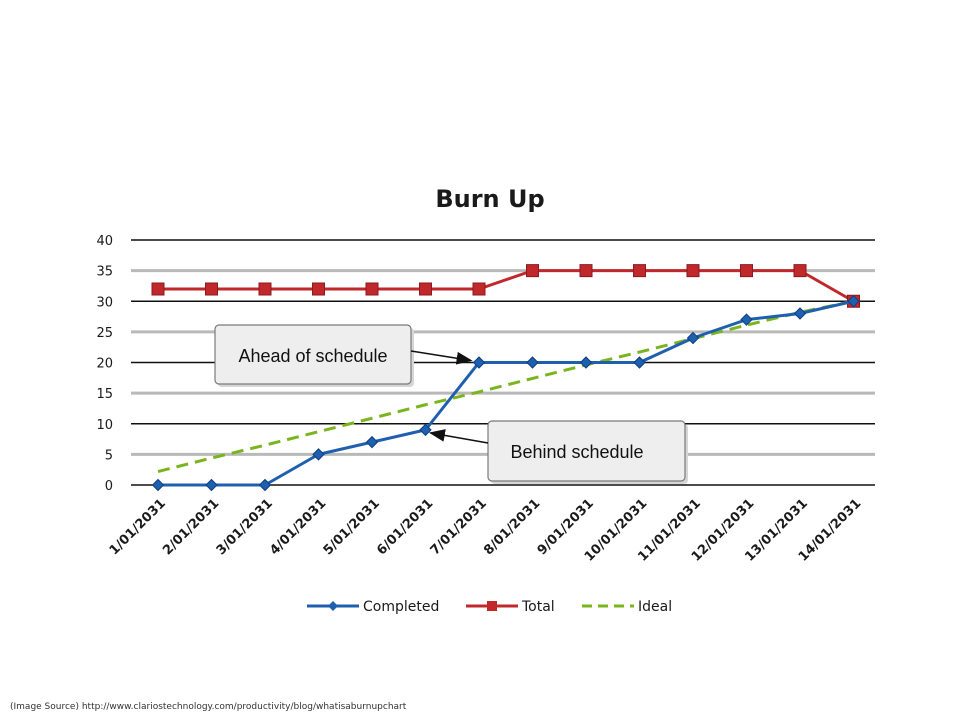 The height and width of the screenshot is (720, 960). I want to click on callout-behind: Behind schedule, so click(558, 452).